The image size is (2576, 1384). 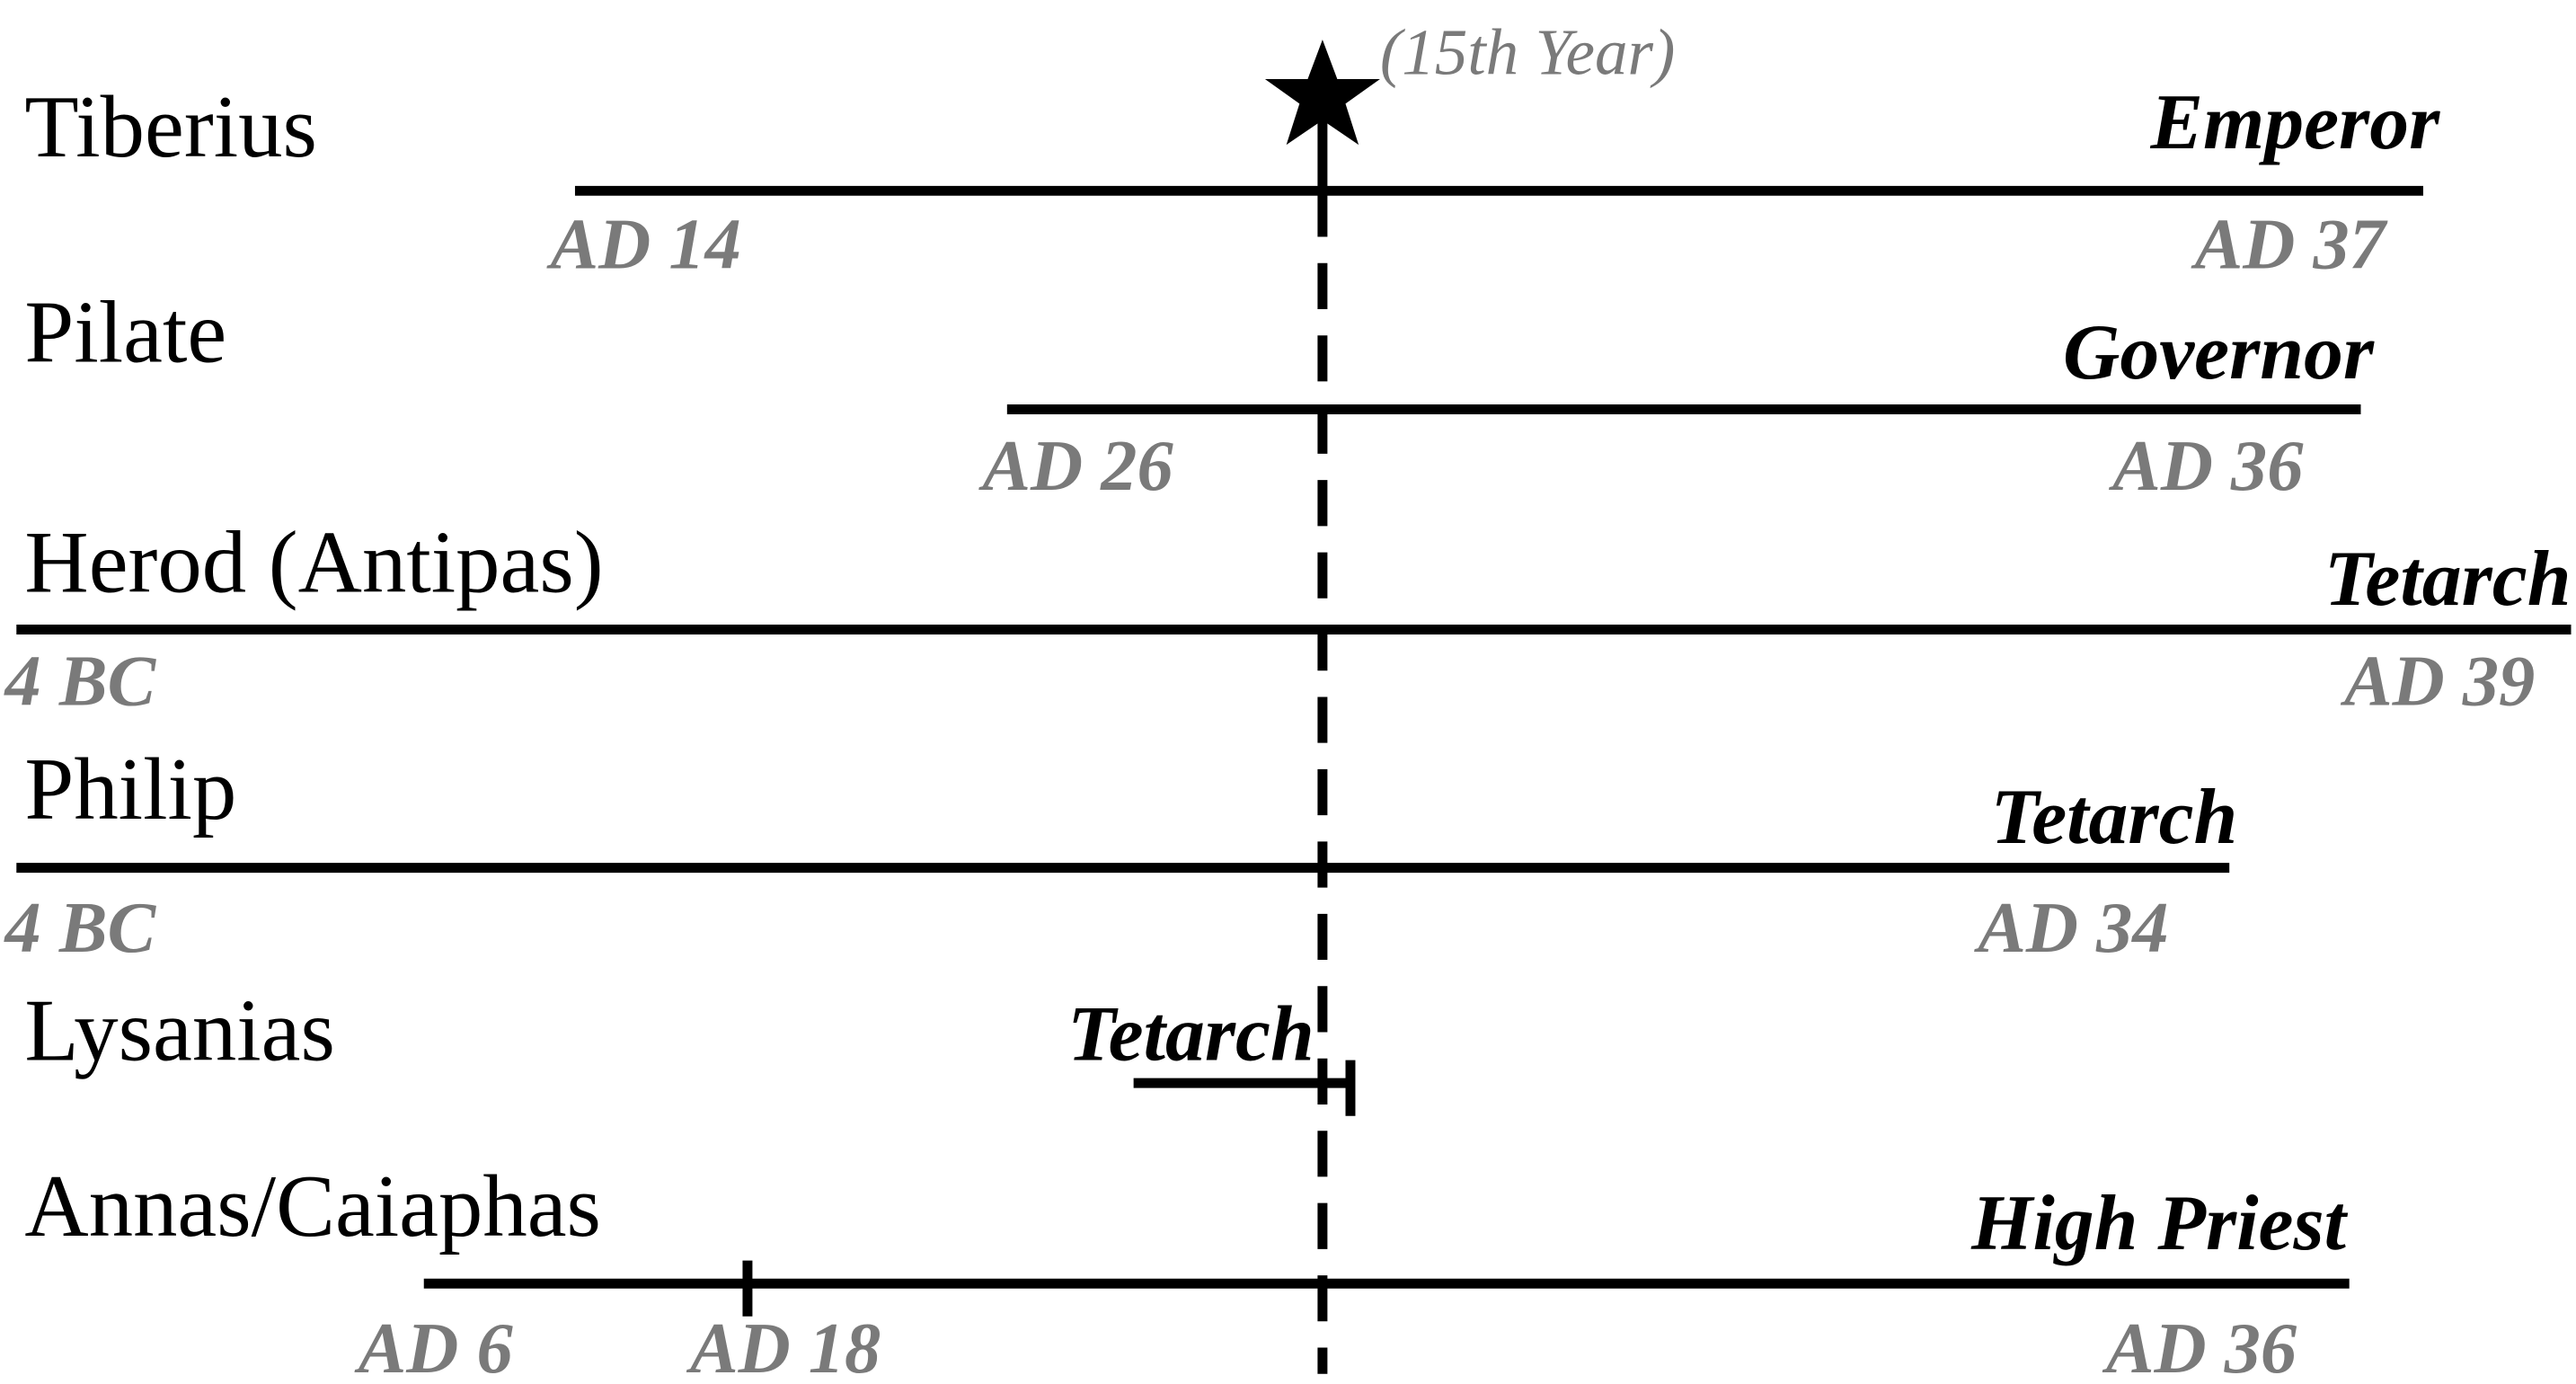 What do you see at coordinates (2070, 928) in the screenshot?
I see `date-label: AD 34` at bounding box center [2070, 928].